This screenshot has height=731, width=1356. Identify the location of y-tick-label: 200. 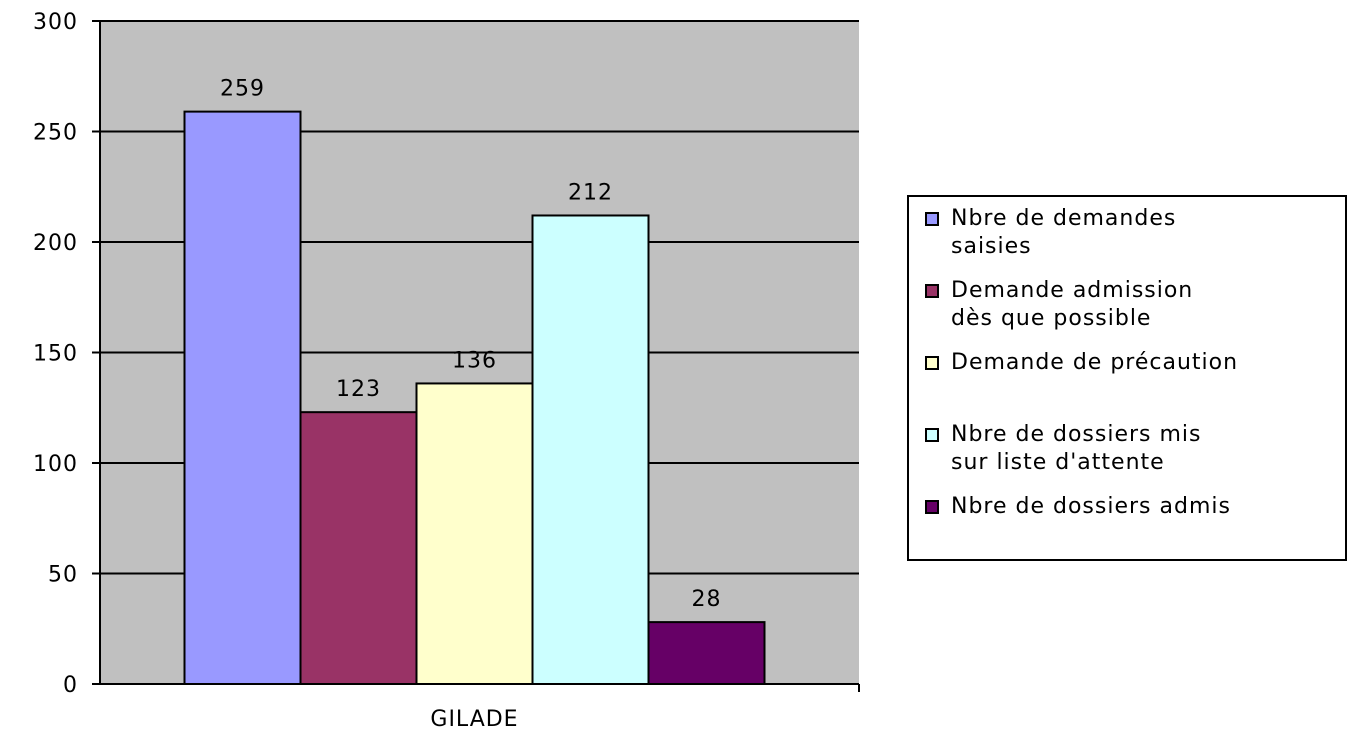
(55, 243).